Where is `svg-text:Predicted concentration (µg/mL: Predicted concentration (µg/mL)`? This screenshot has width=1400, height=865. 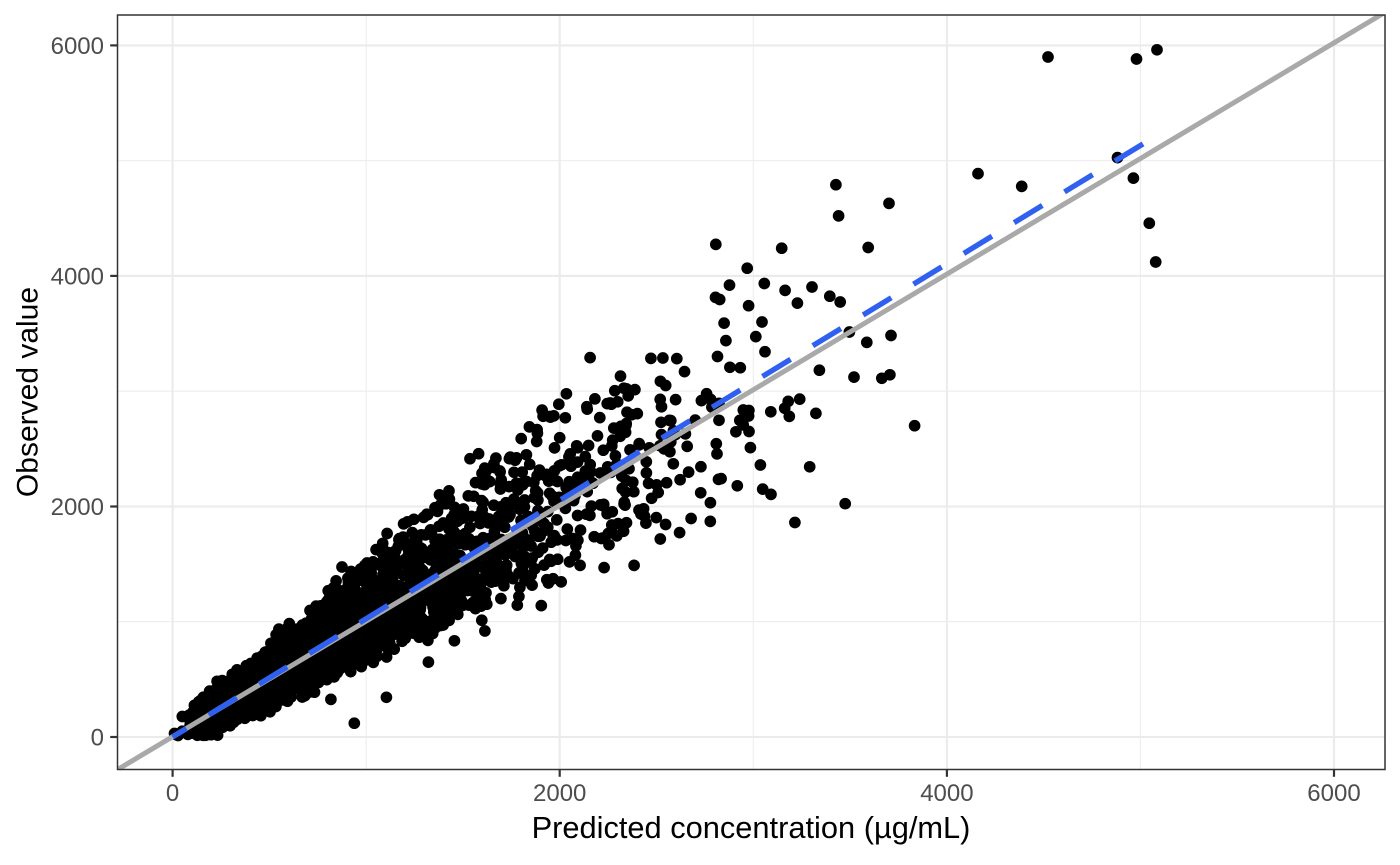 svg-text:Predicted concentration (µg/mL: Predicted concentration (µg/mL) is located at coordinates (751, 827).